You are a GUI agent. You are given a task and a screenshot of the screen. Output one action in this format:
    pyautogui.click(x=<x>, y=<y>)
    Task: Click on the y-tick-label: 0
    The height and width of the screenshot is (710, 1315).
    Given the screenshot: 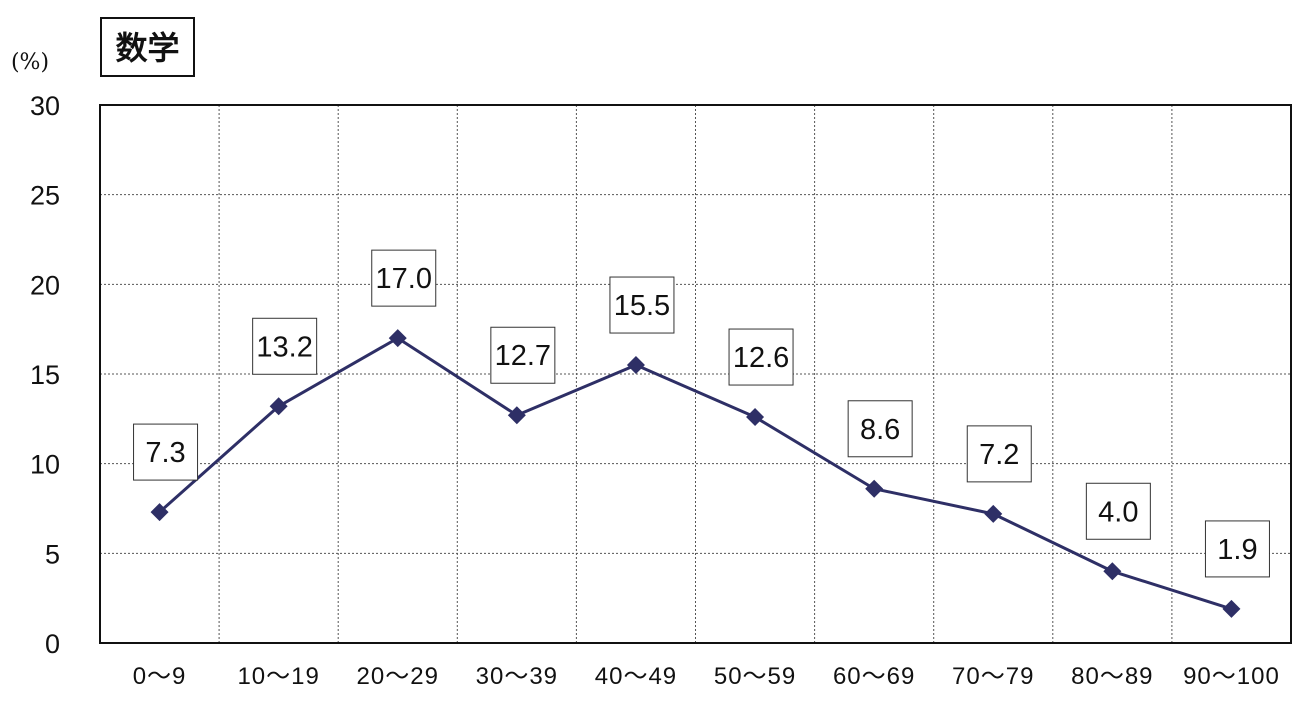 What is the action you would take?
    pyautogui.click(x=52, y=644)
    